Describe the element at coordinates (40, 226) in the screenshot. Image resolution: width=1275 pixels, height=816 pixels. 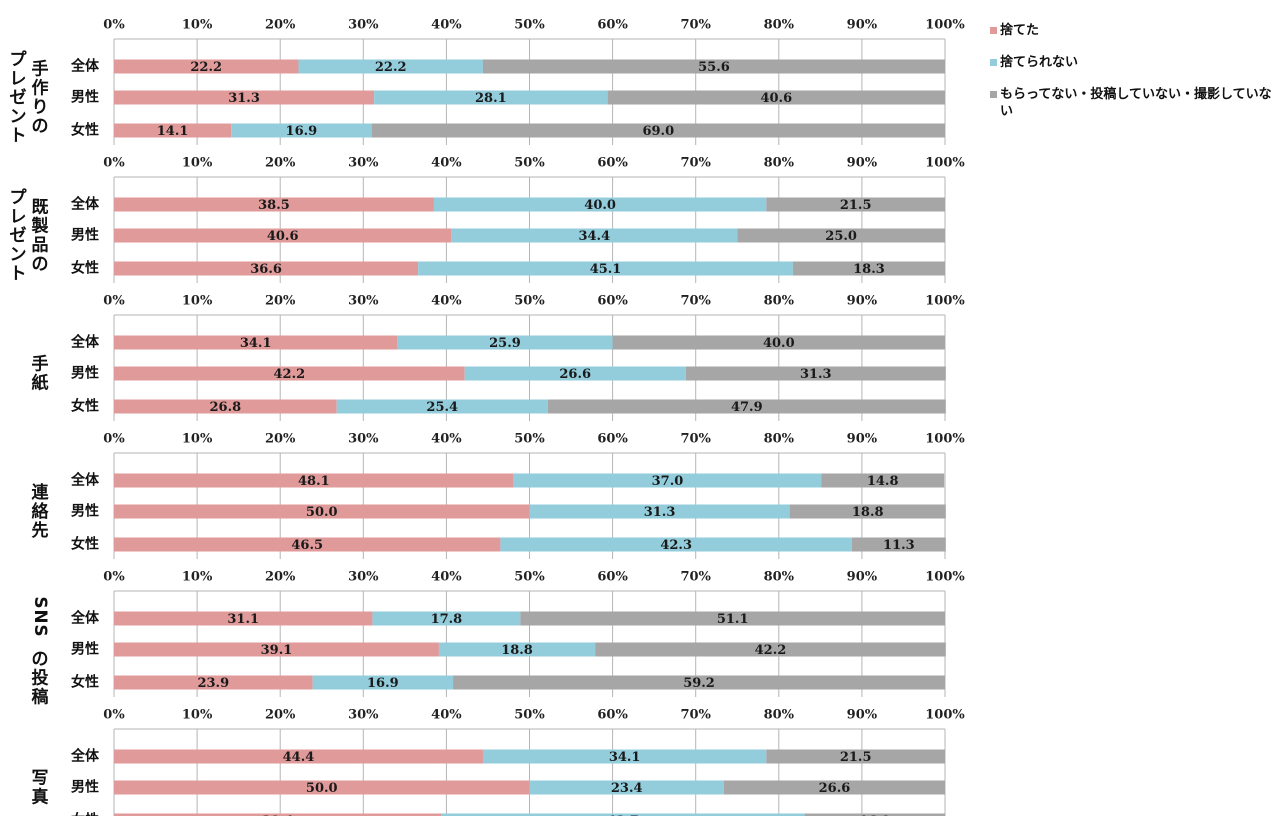
I see `group-label-char: 製` at that location.